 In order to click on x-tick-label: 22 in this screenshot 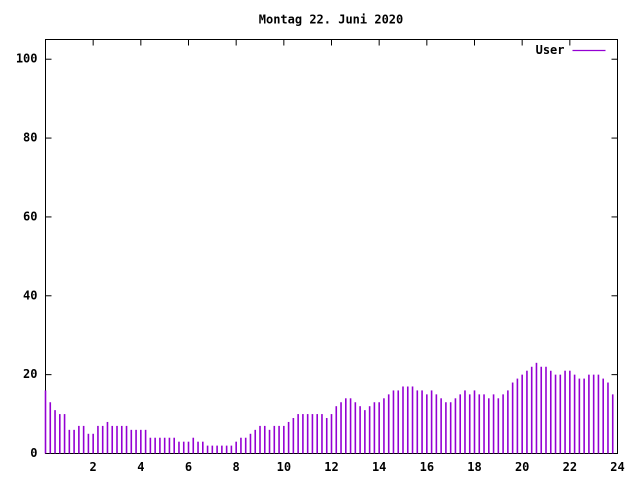, I will do `click(570, 467)`.